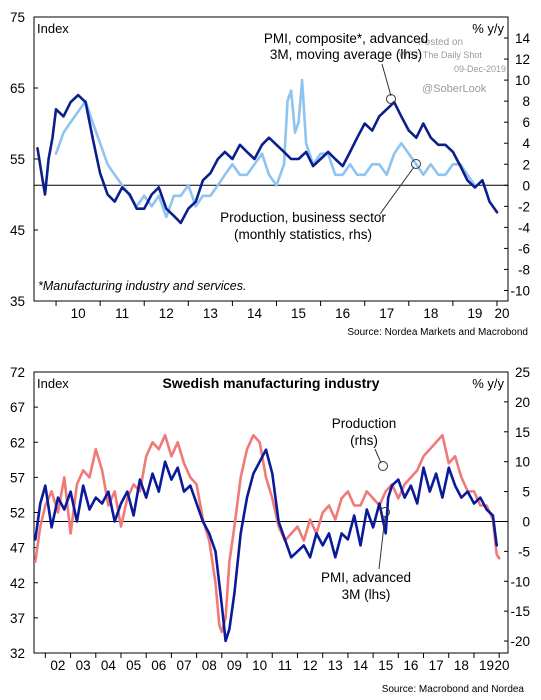 Image resolution: width=541 pixels, height=700 pixels. I want to click on right-tick-label: -5, so click(524, 551).